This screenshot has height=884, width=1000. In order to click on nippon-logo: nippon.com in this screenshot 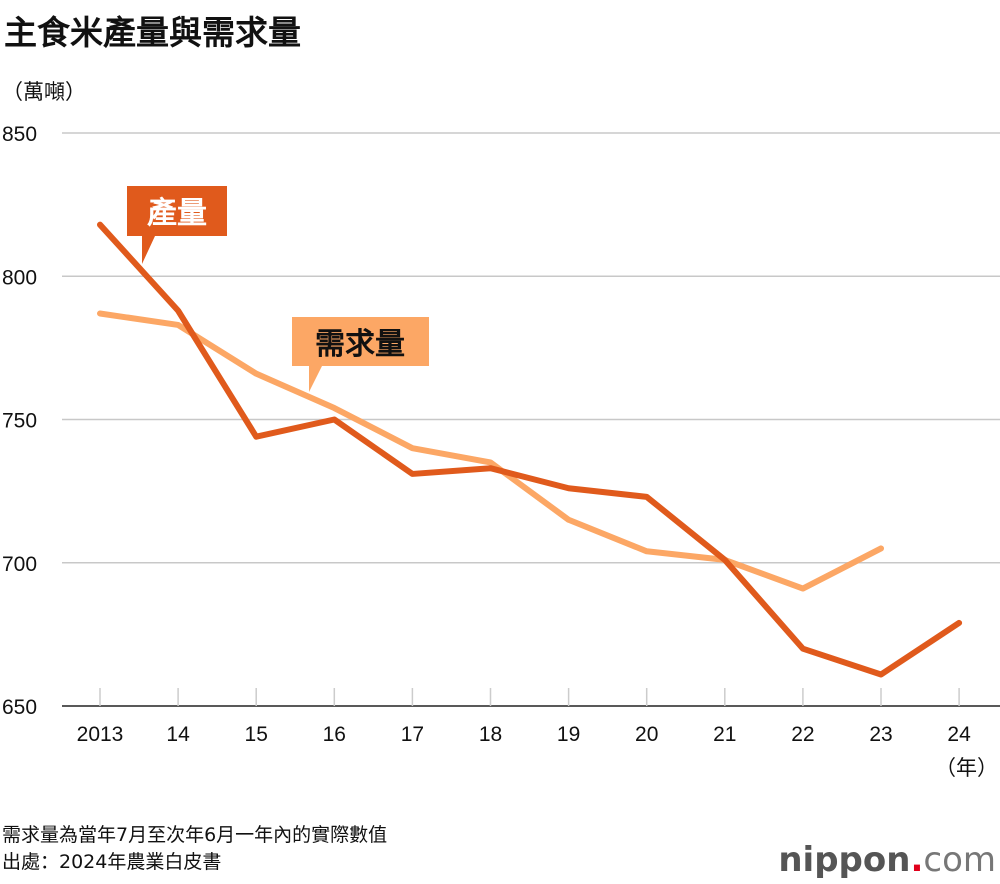, I will do `click(887, 860)`.